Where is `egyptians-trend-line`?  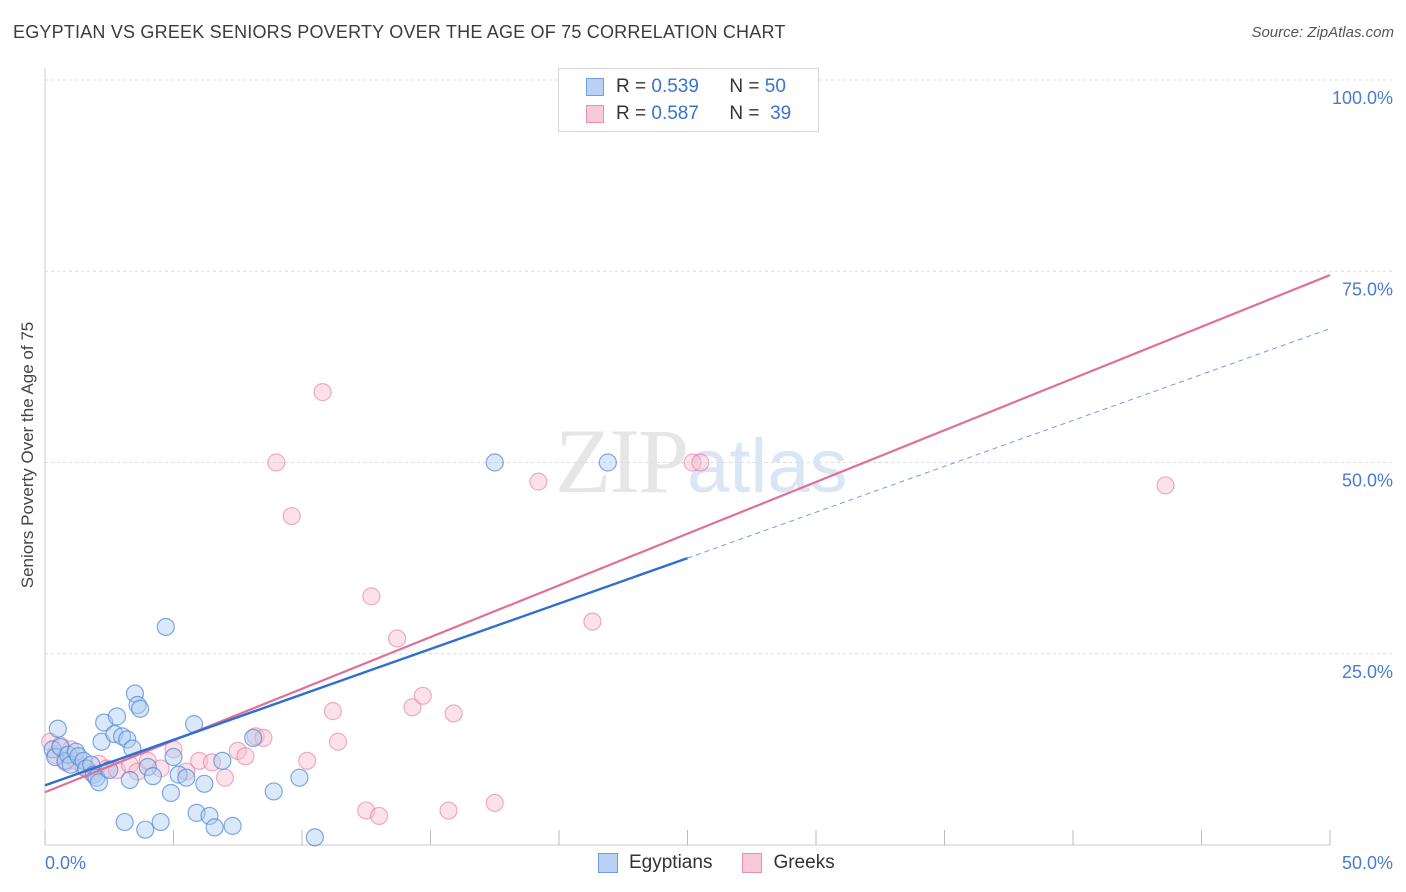
egyptians-trend-line is located at coordinates (366, 671).